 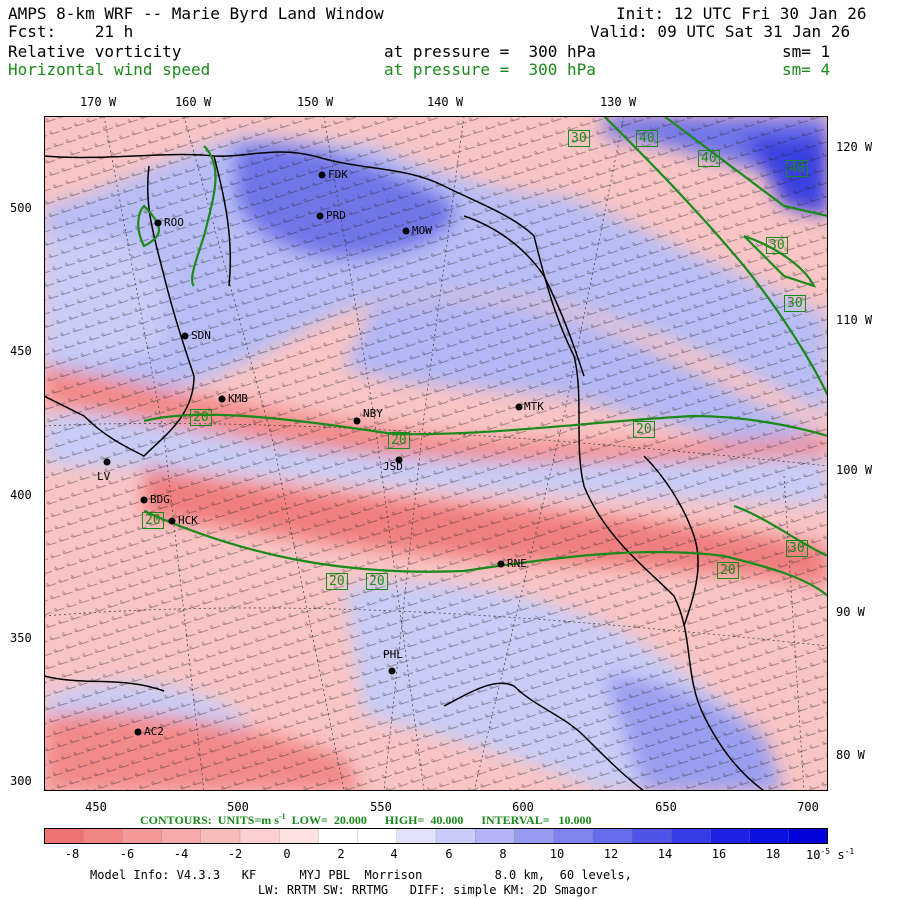 What do you see at coordinates (490, 51) in the screenshot?
I see `field-1-level: at pressure = 300 hPa` at bounding box center [490, 51].